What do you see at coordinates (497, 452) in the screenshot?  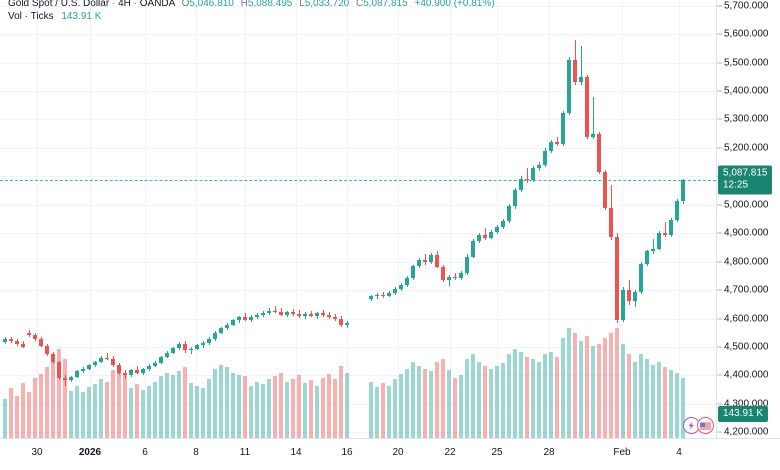 I see `time-axis-tick: 25` at bounding box center [497, 452].